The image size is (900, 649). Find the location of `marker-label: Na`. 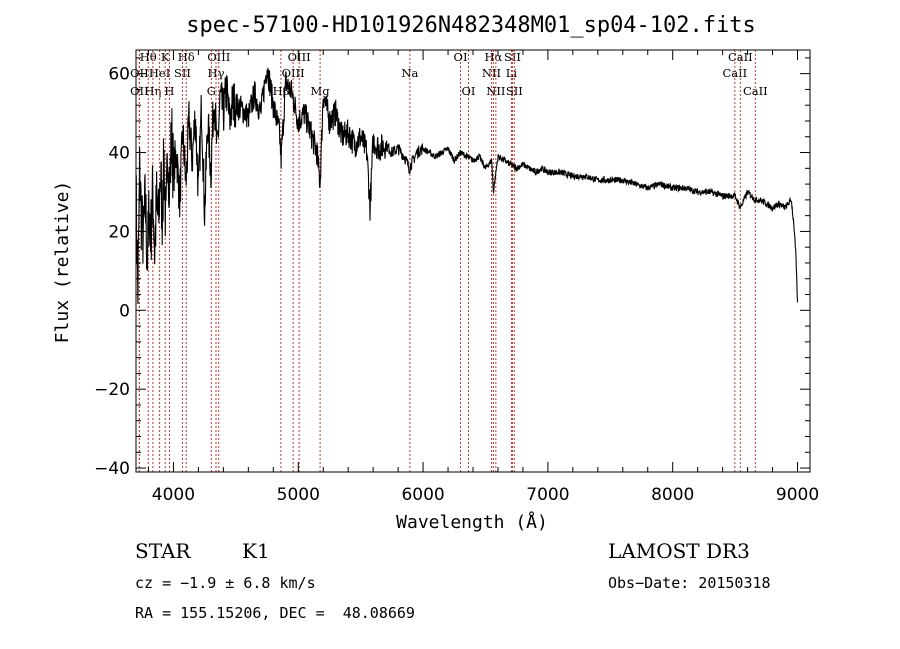

marker-label: Na is located at coordinates (409, 73).